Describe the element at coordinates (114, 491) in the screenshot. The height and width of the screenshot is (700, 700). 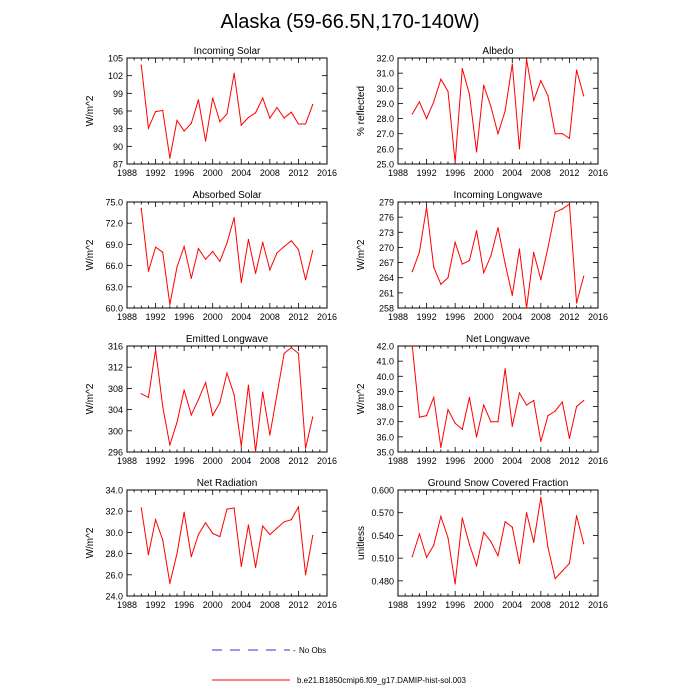
I see `y-tick-label: 34.0` at that location.